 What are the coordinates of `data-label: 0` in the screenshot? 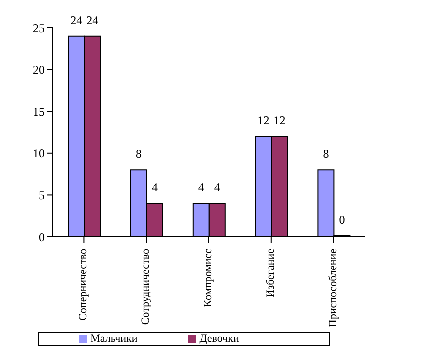 It's located at (342, 220).